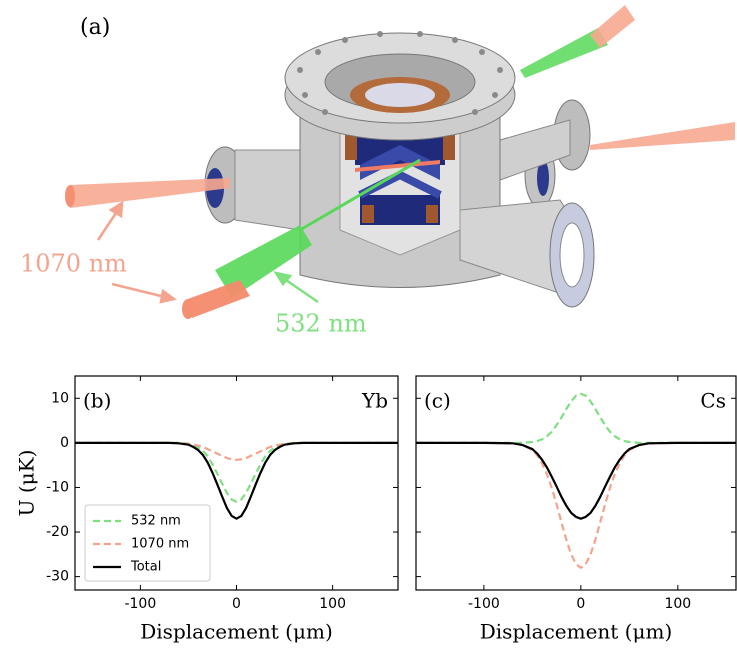 This screenshot has height=650, width=737. What do you see at coordinates (572, 255) in the screenshot?
I see `port-opening` at bounding box center [572, 255].